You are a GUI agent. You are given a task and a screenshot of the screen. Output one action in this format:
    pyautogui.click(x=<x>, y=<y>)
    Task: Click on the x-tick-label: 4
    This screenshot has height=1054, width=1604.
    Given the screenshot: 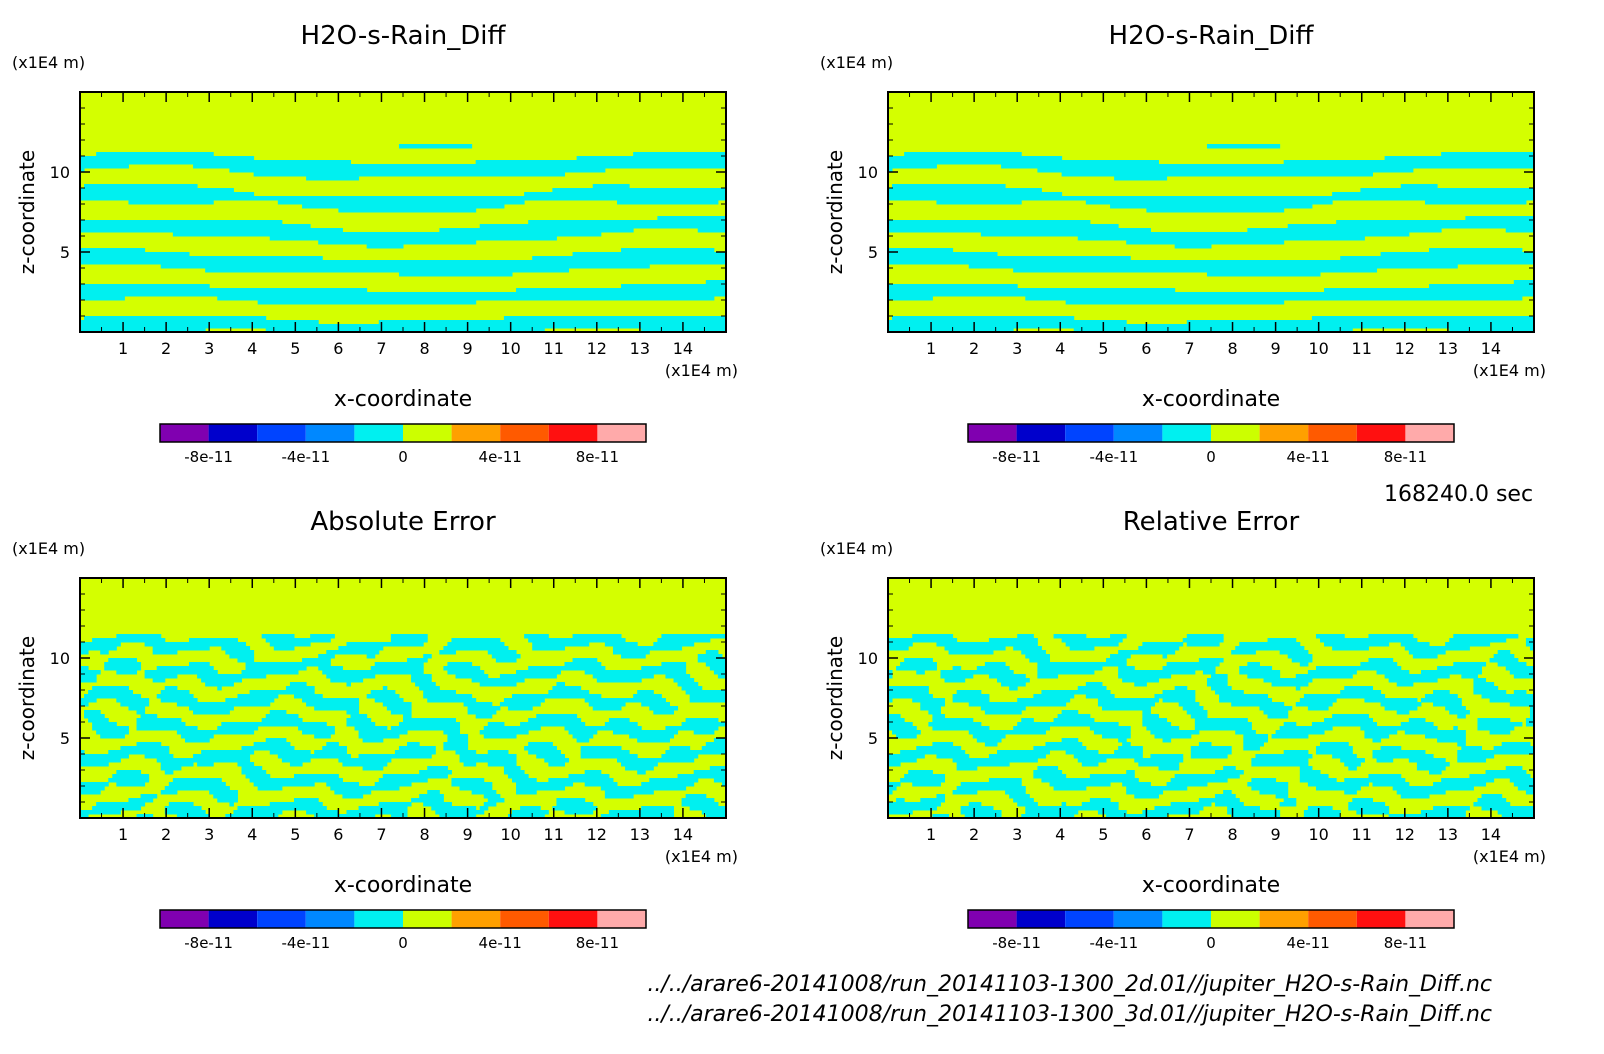 What is the action you would take?
    pyautogui.click(x=252, y=834)
    